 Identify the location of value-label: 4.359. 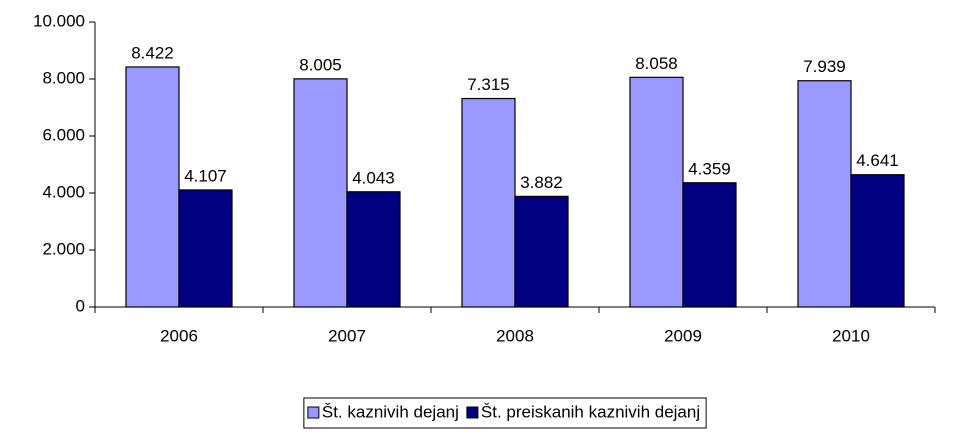
(709, 168).